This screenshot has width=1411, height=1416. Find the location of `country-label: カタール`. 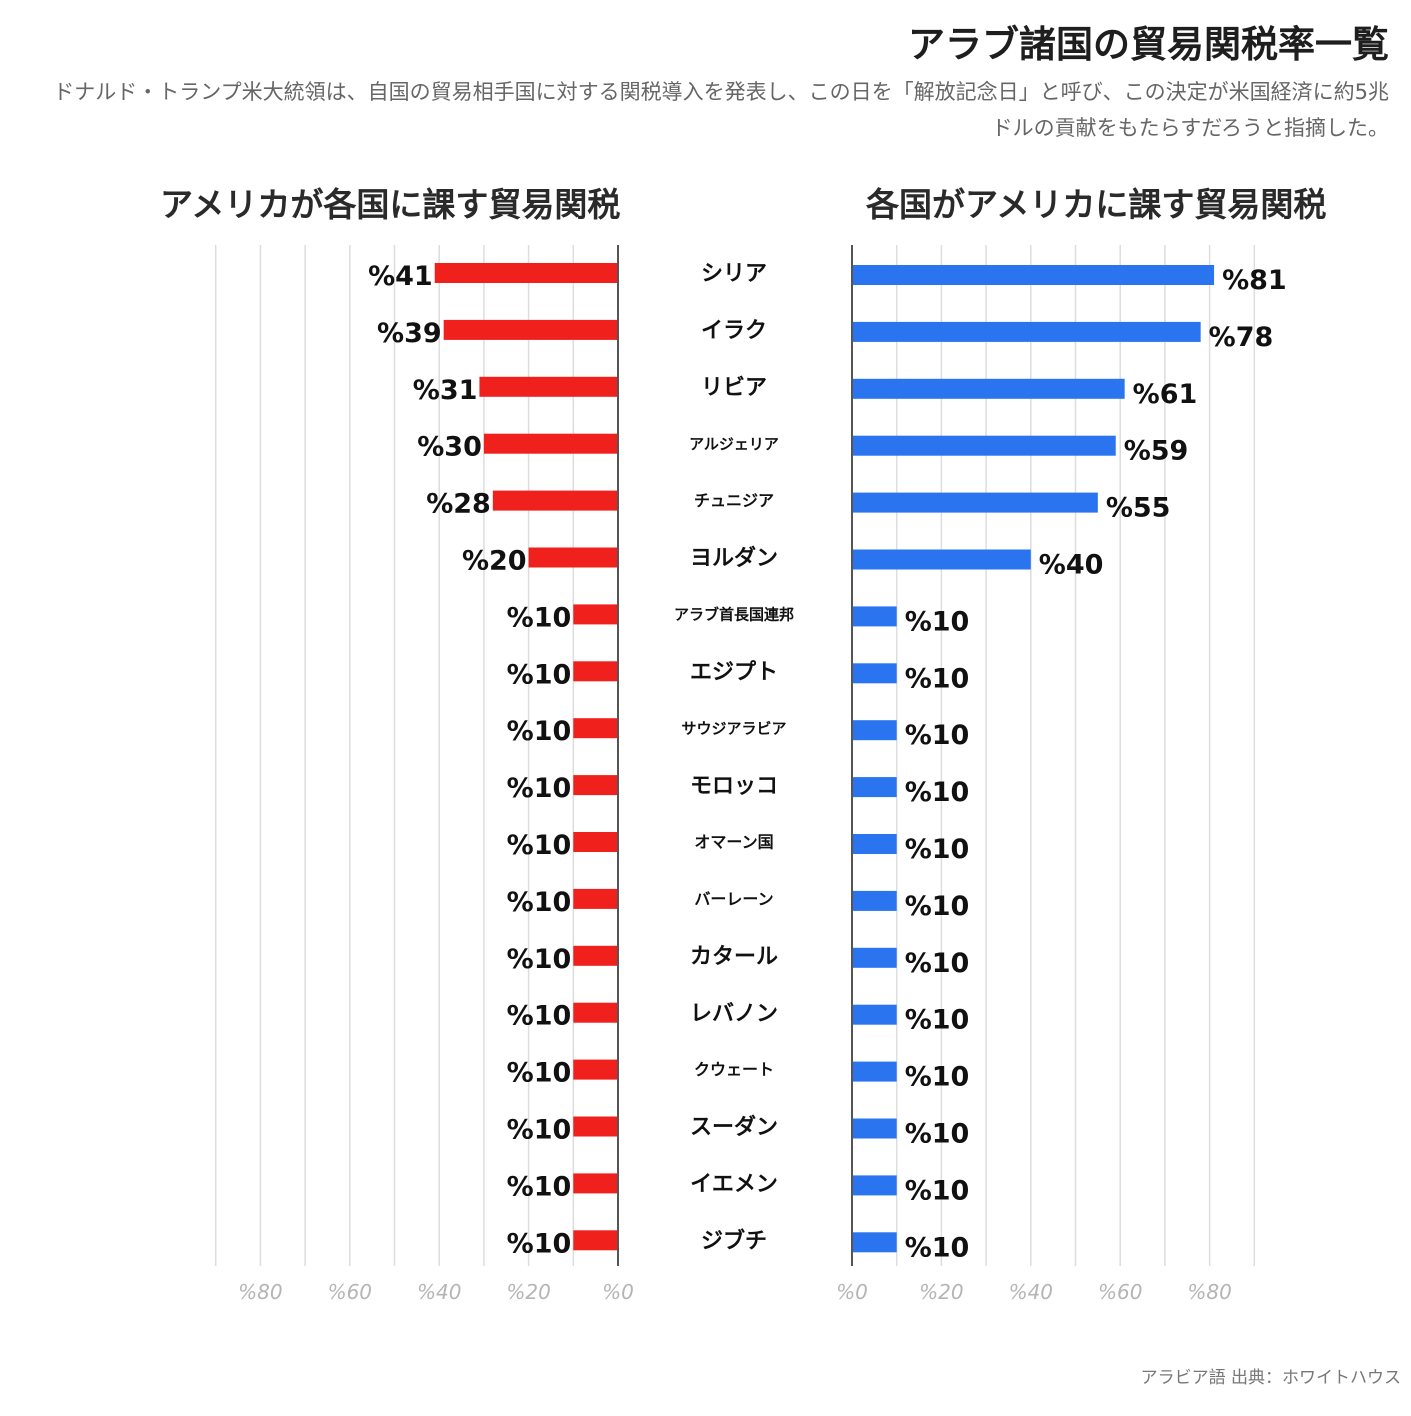

country-label: カタール is located at coordinates (734, 957).